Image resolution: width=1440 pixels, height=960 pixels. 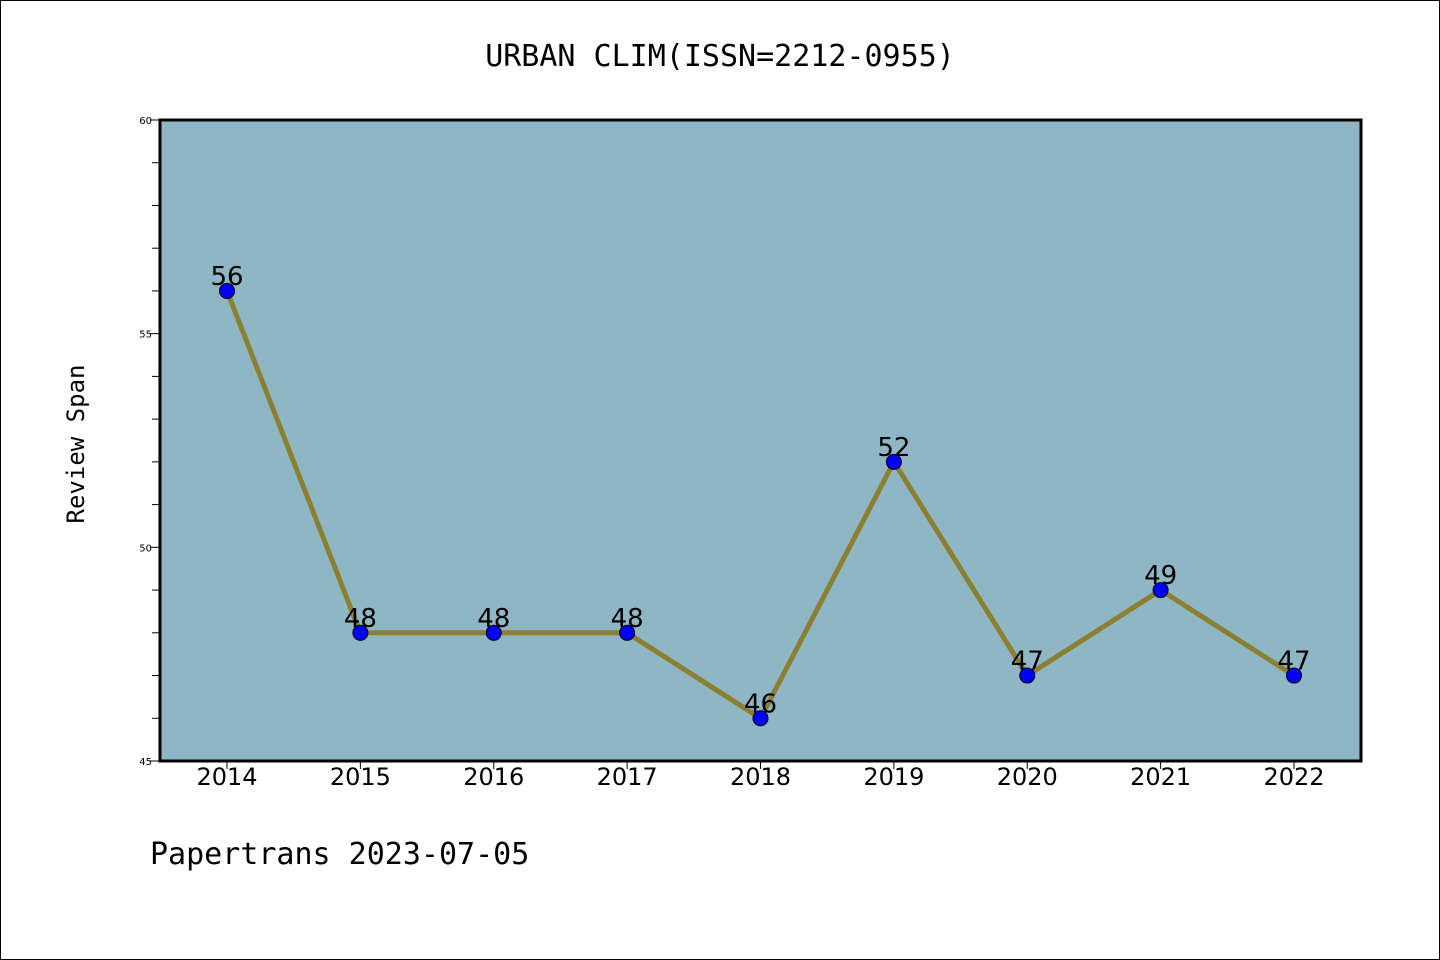 I want to click on y-axis-ticks: 45 50 55 60, so click(x=149, y=442).